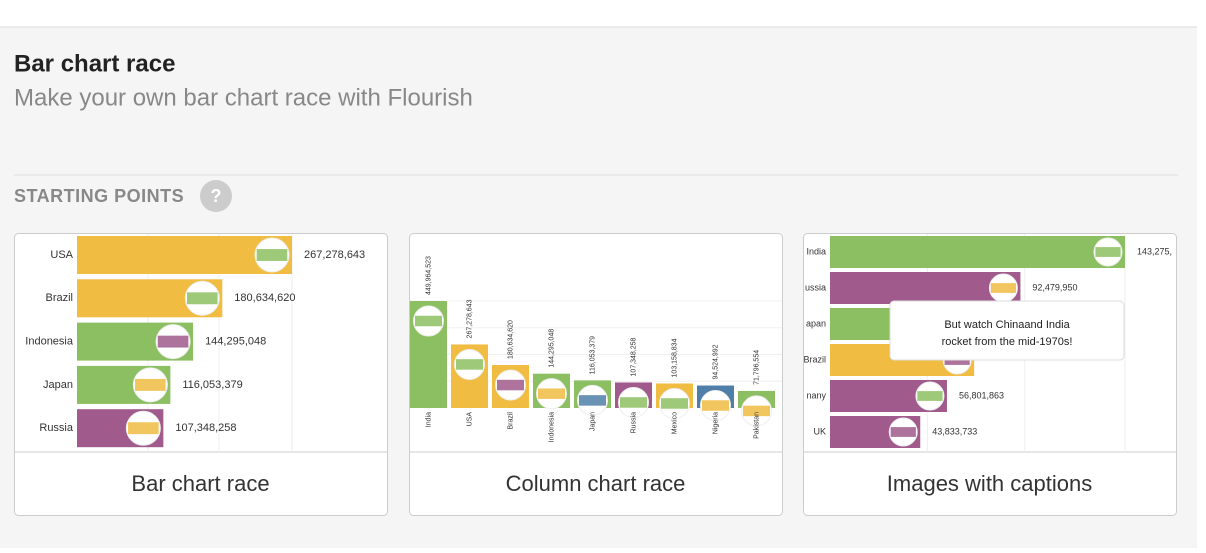 The width and height of the screenshot is (1206, 553). Describe the element at coordinates (756, 367) in the screenshot. I see `value-label: 71,796,554` at that location.